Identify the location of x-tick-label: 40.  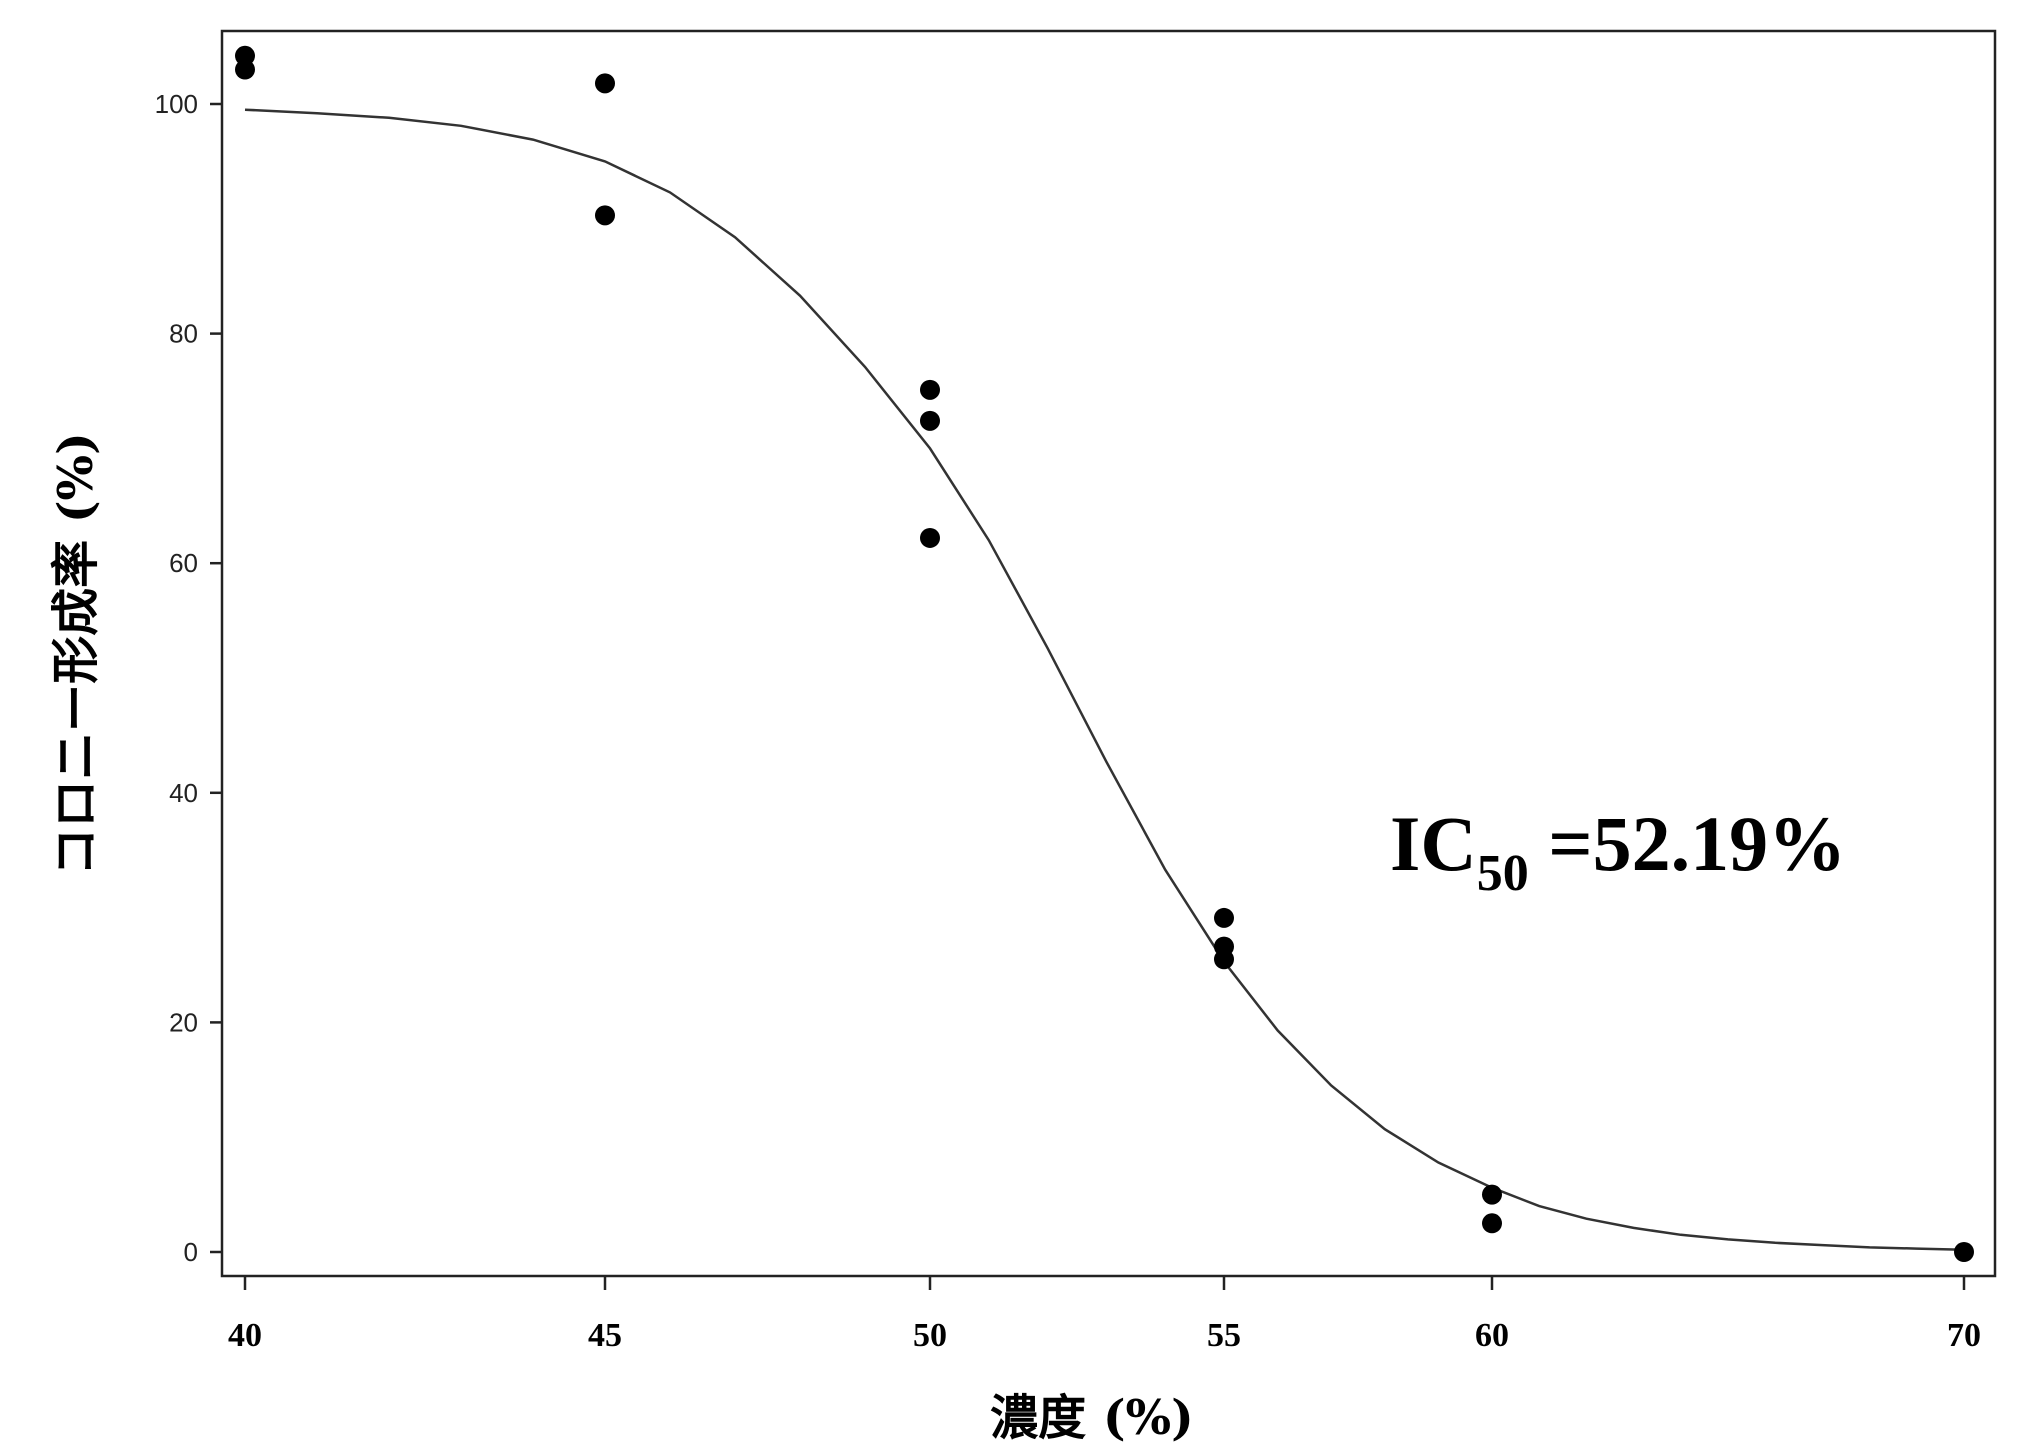
(245, 1335).